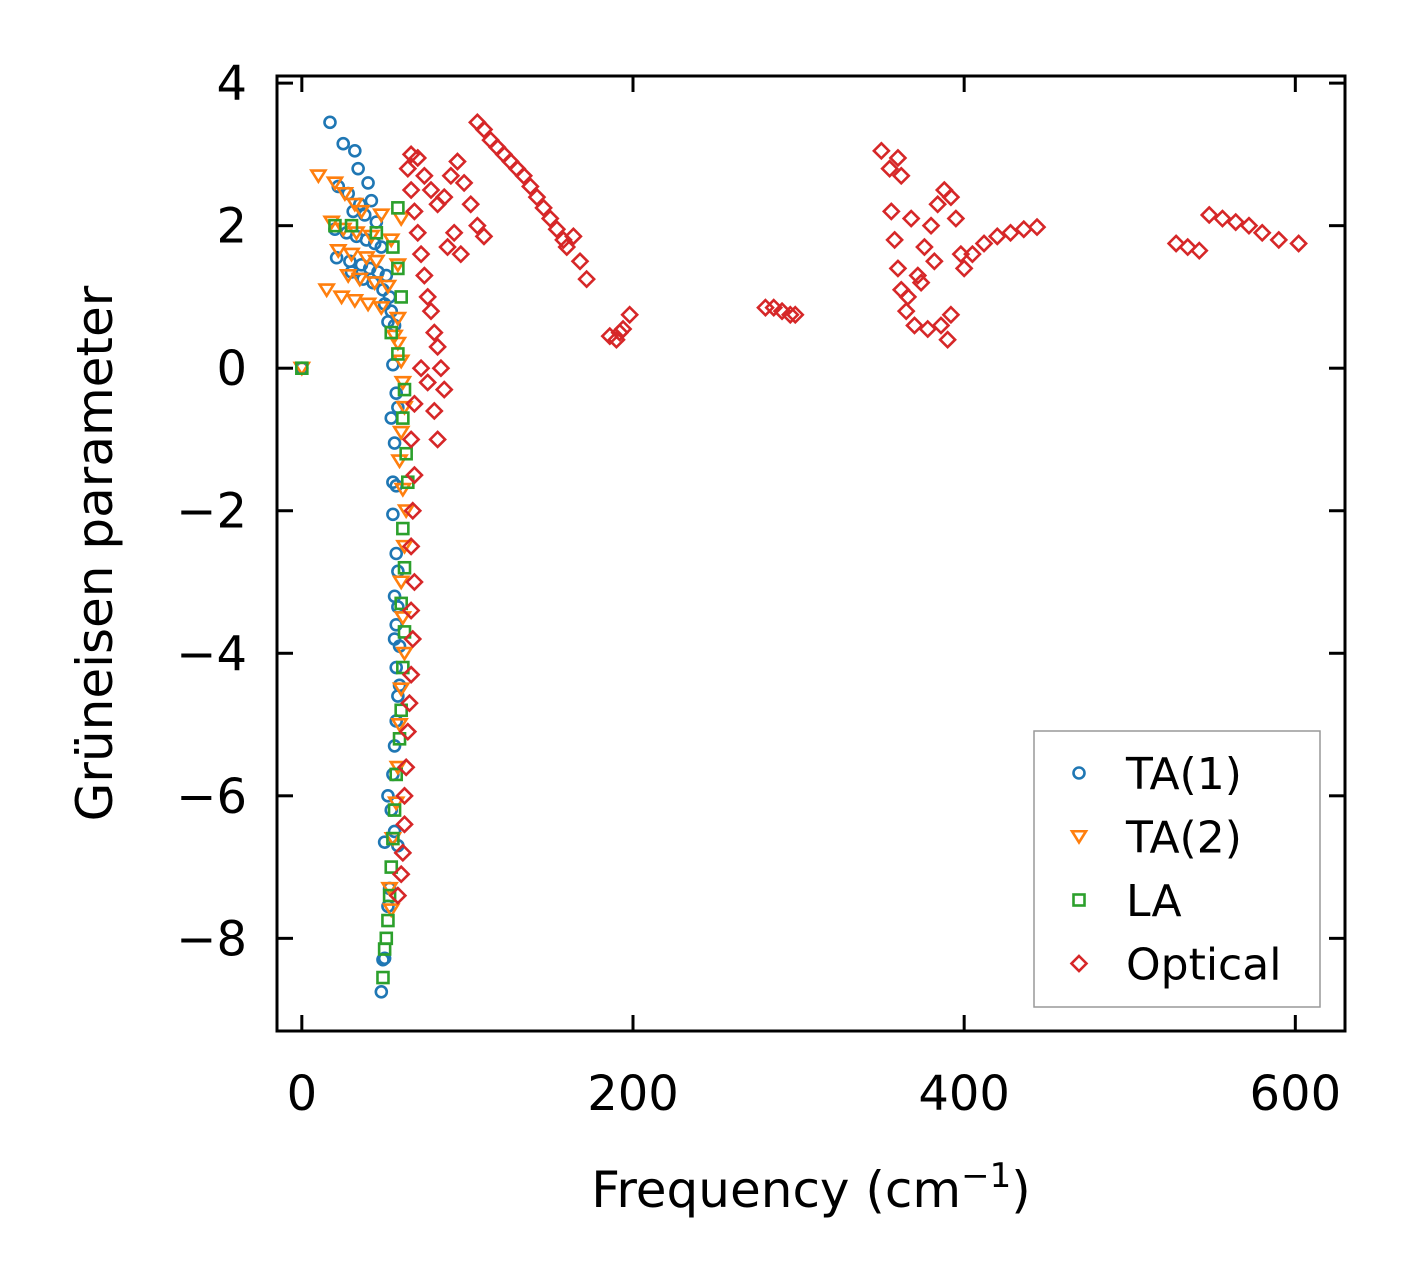 This screenshot has width=1410, height=1281. Describe the element at coordinates (211, 654) in the screenshot. I see `y-tick-label: −4` at that location.